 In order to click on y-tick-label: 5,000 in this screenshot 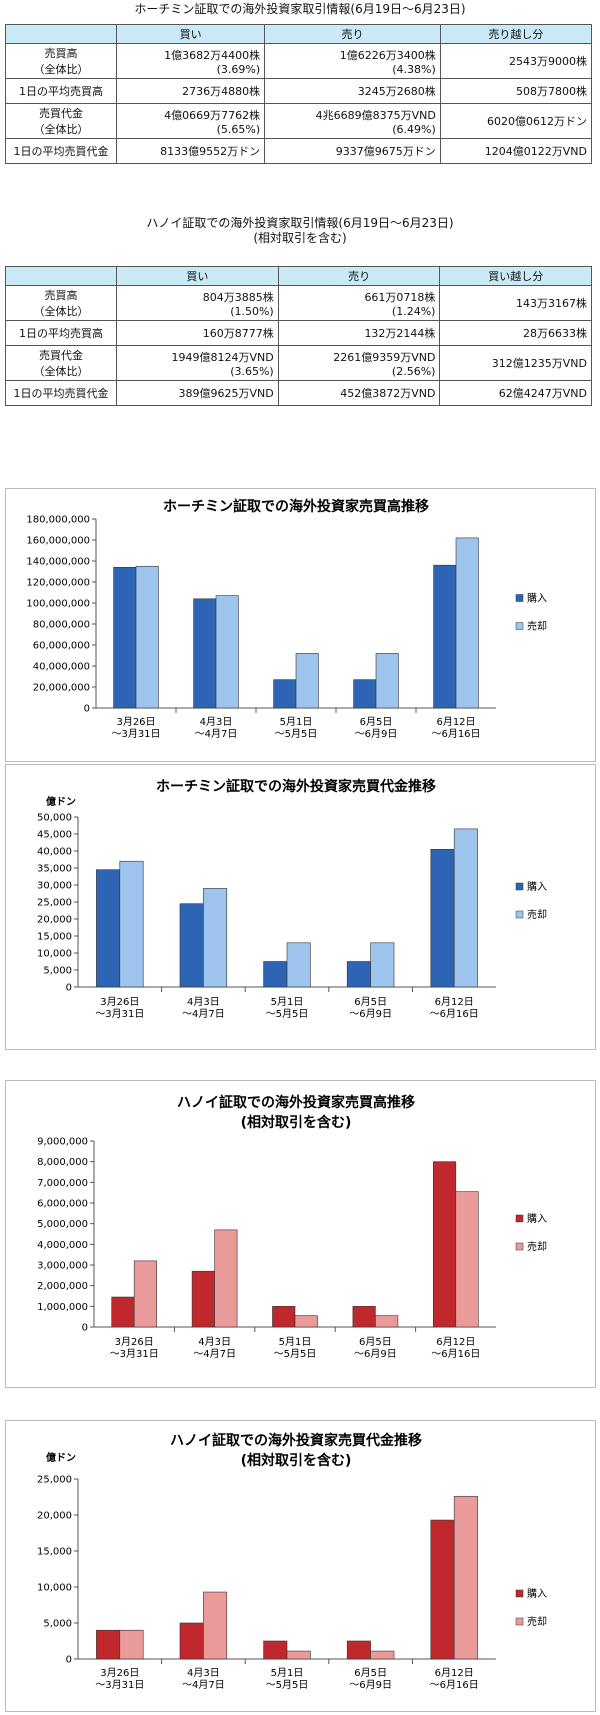, I will do `click(57, 971)`.